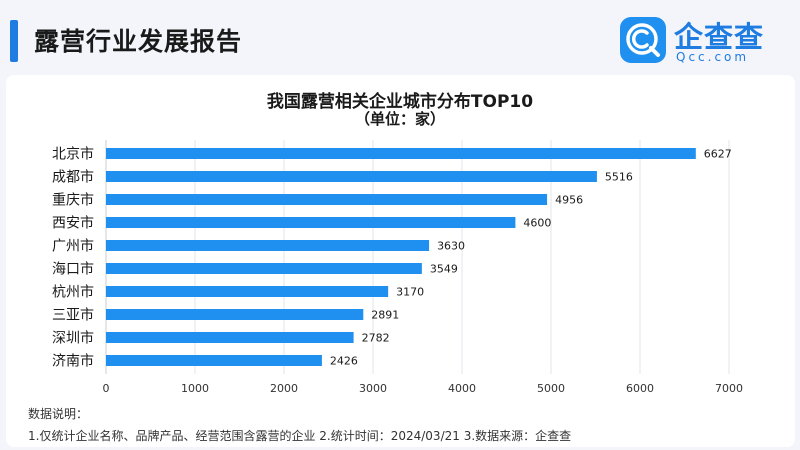  What do you see at coordinates (713, 57) in the screenshot?
I see `brand-domain: Qcc.com` at bounding box center [713, 57].